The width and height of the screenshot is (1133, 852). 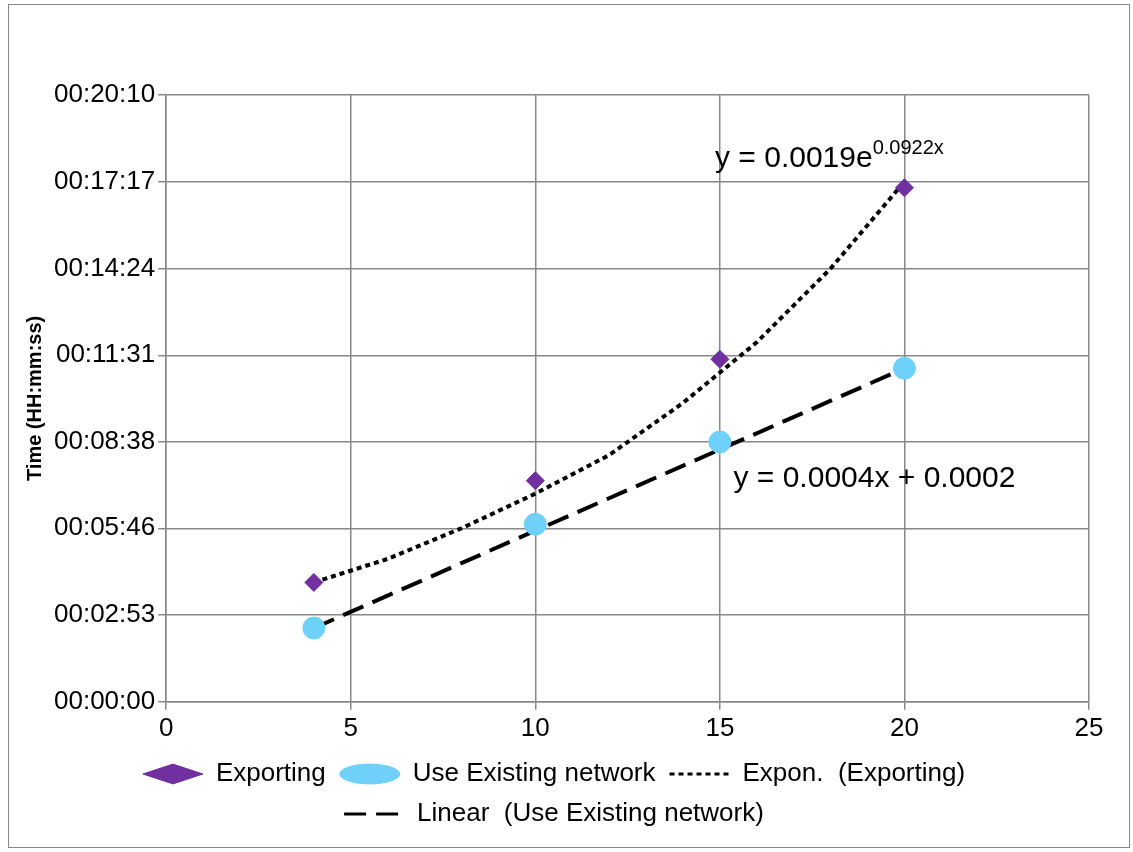 I want to click on y-tick-label: 00:08:38, so click(x=104, y=440).